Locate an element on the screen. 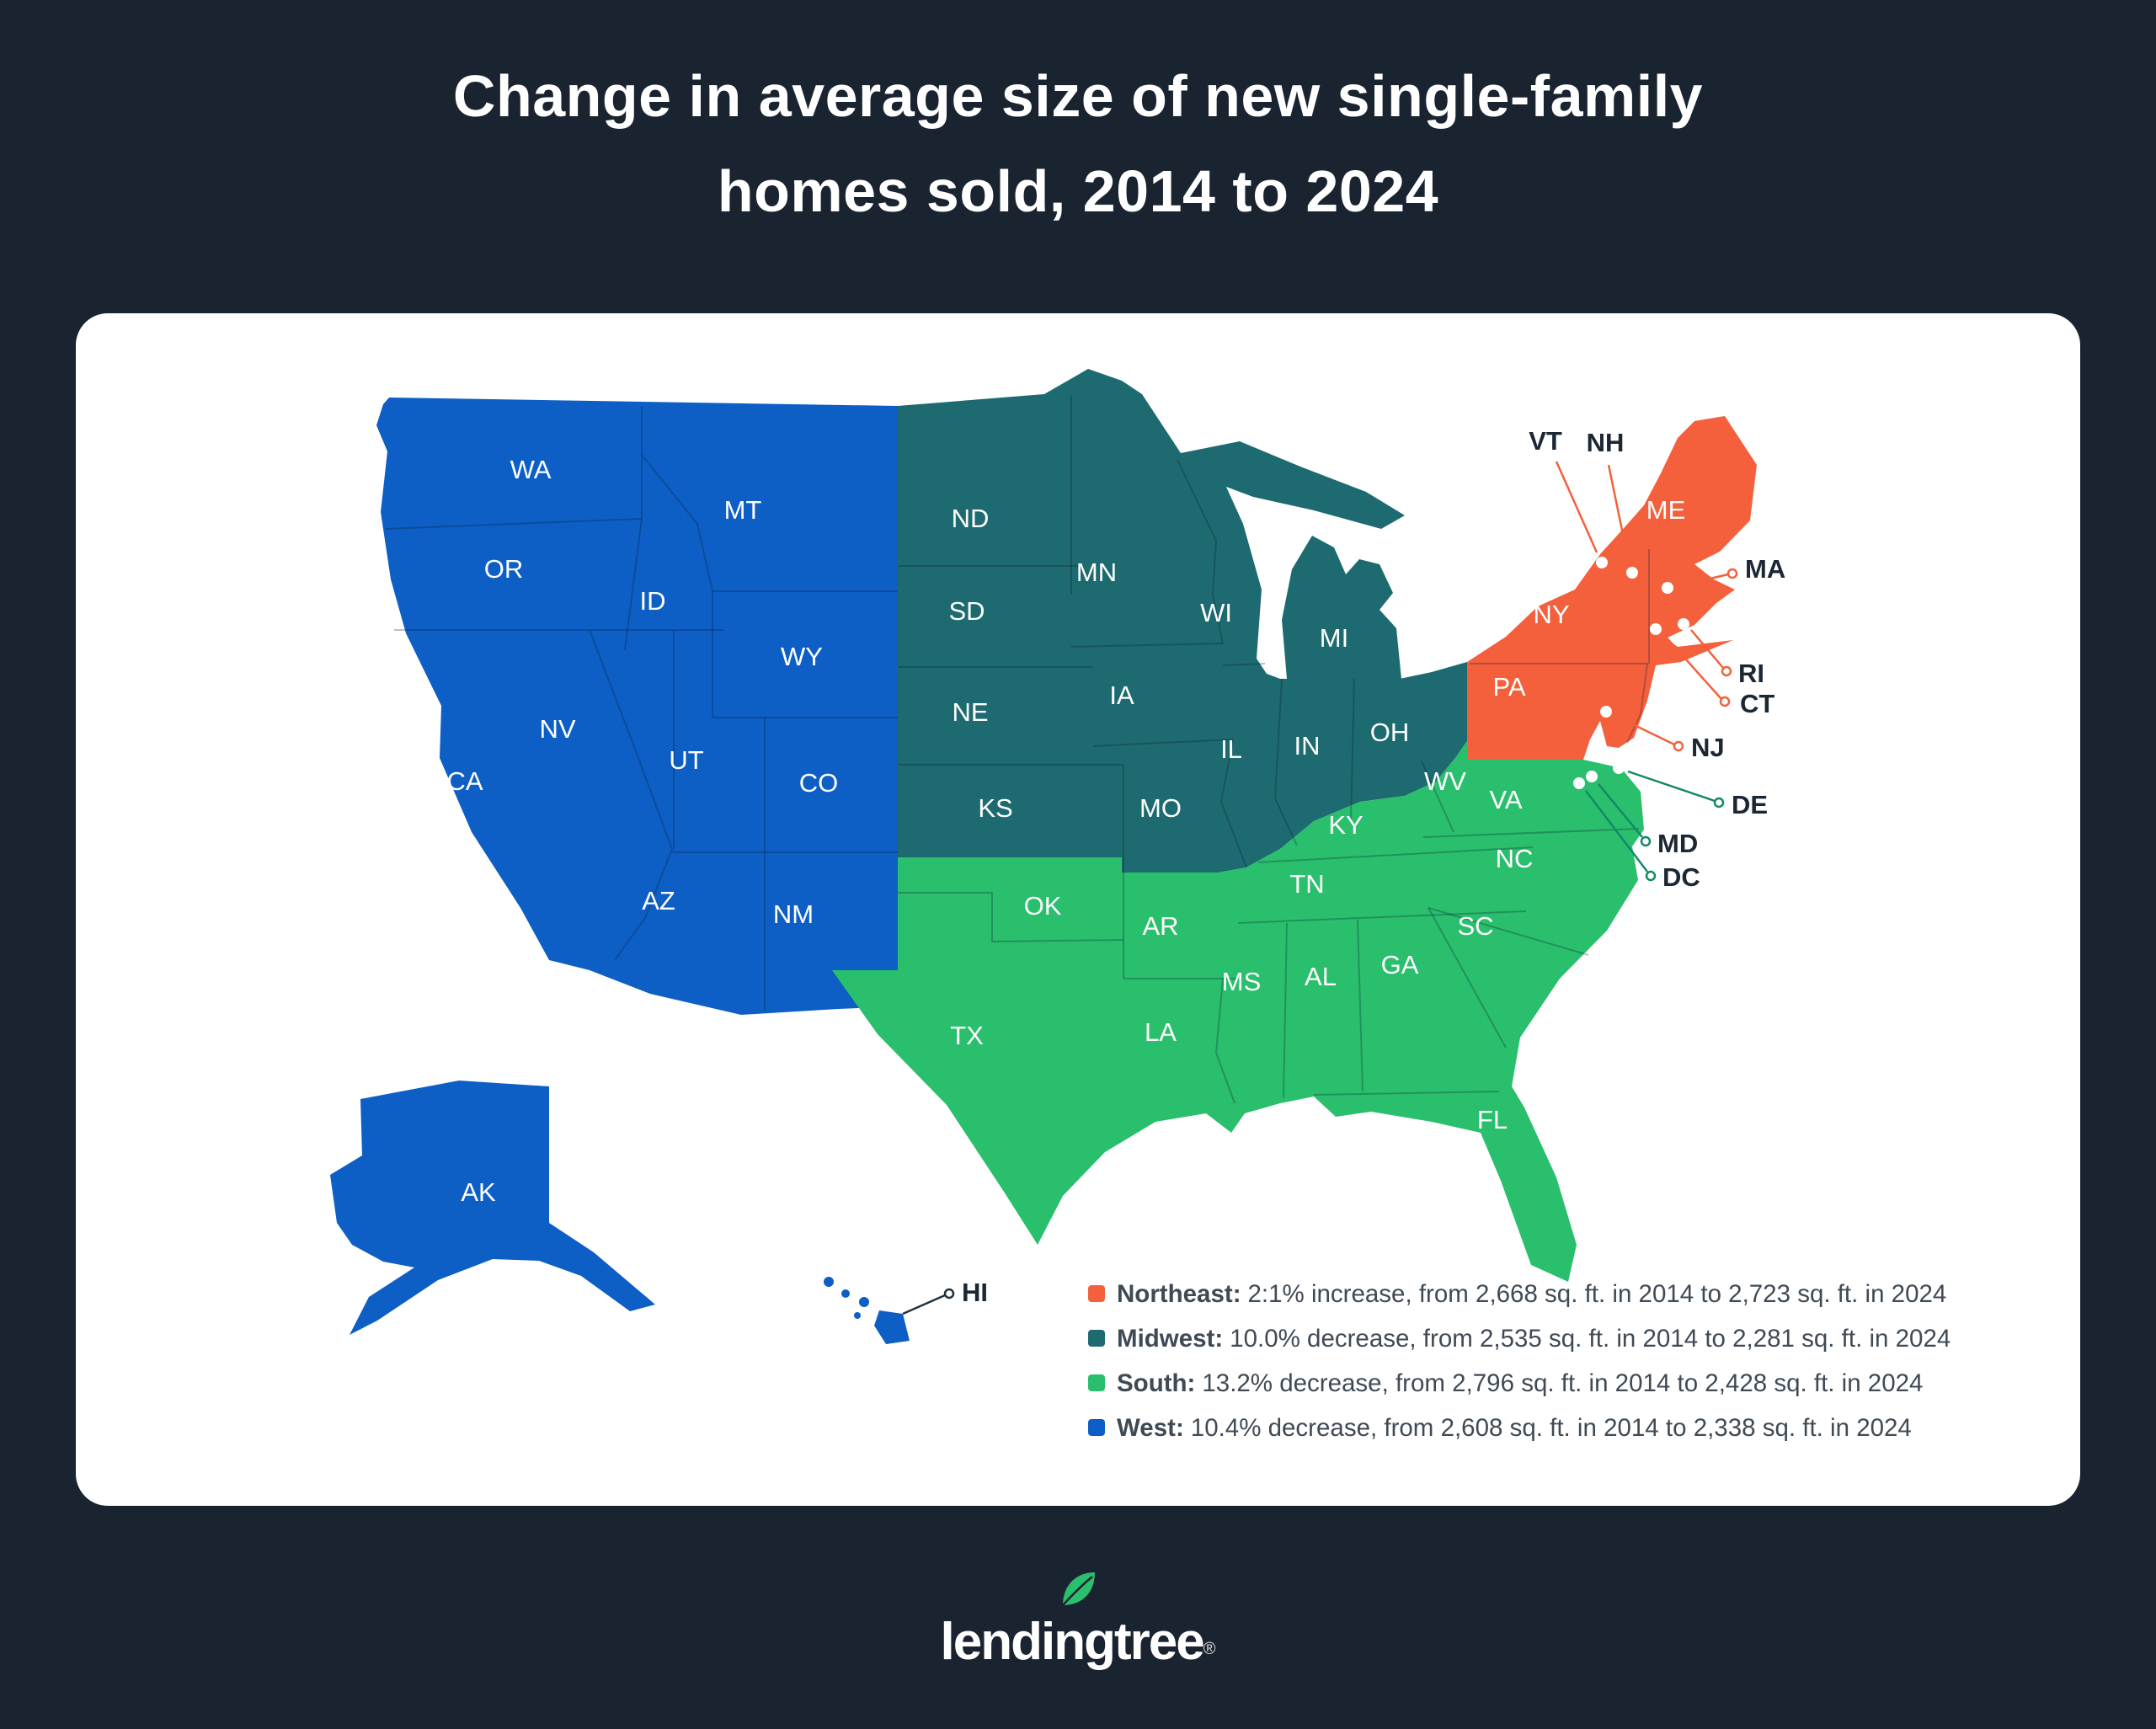 The height and width of the screenshot is (1729, 2156). hawaii-callout-line is located at coordinates (928, 1301).